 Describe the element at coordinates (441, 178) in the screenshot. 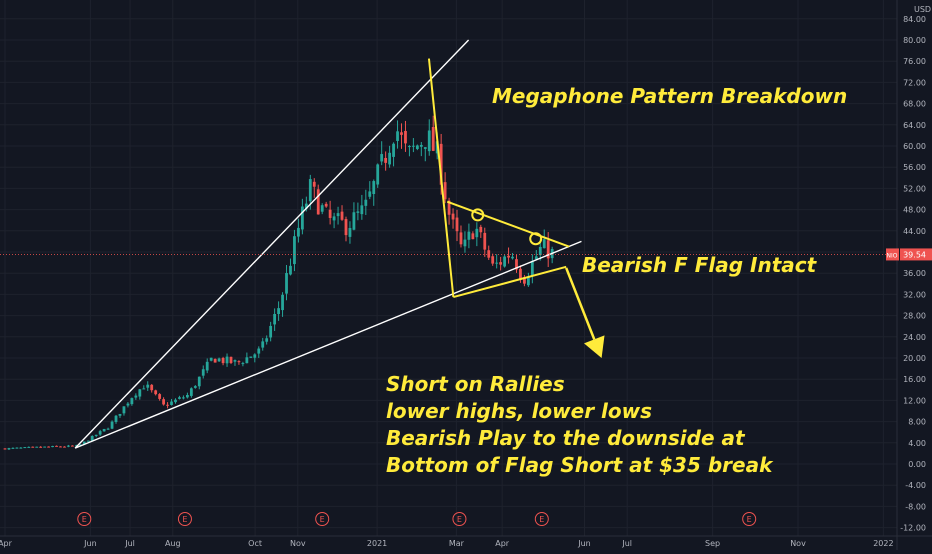

I see `sell-off-line` at that location.